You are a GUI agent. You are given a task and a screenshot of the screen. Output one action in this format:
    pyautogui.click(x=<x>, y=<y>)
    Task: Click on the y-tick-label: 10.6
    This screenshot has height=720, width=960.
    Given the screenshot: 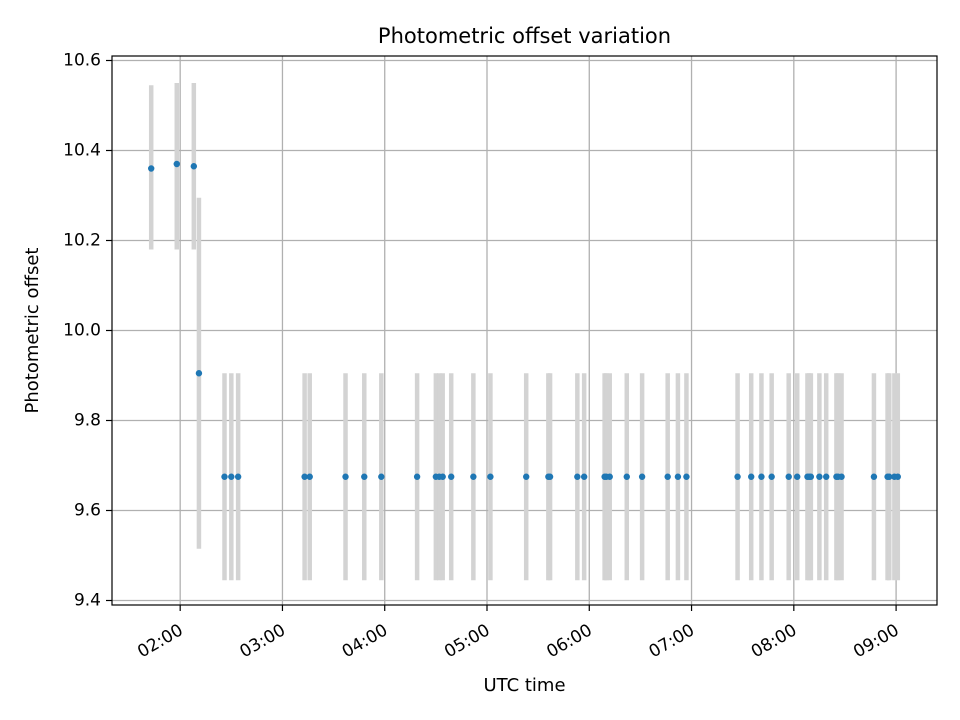 What is the action you would take?
    pyautogui.click(x=82, y=61)
    